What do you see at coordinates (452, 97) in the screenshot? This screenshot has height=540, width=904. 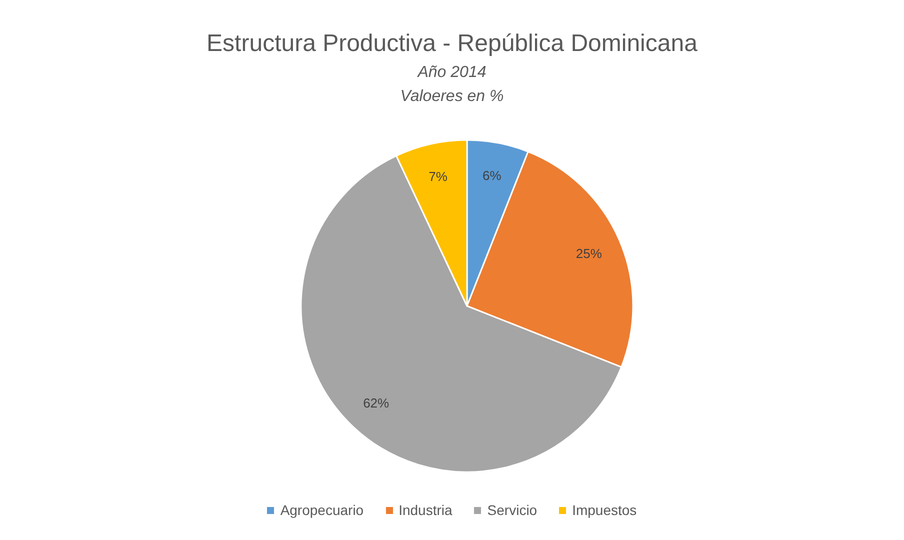 I see `text: Valoeres en %` at bounding box center [452, 97].